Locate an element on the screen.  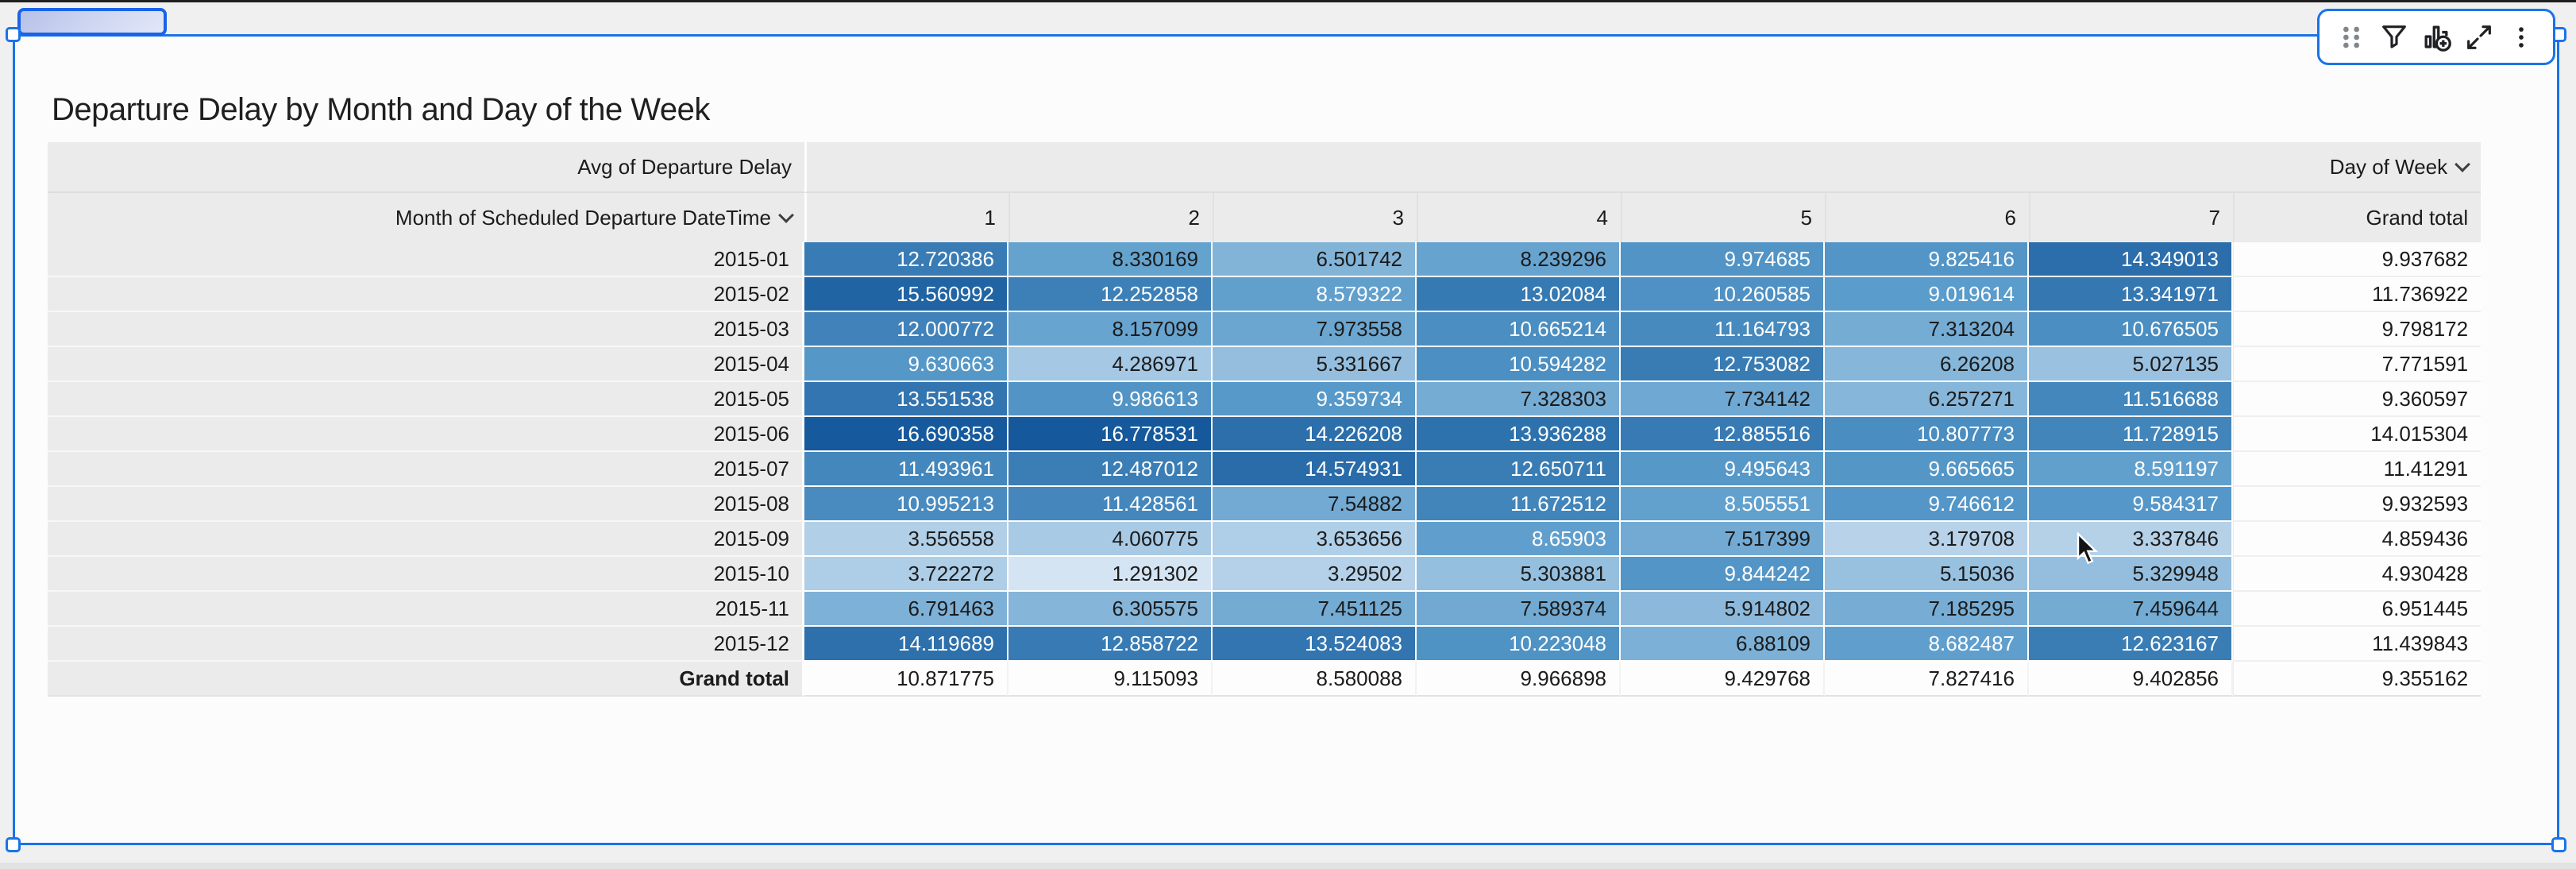
heat-cell: 14.574931 is located at coordinates (1315, 469).